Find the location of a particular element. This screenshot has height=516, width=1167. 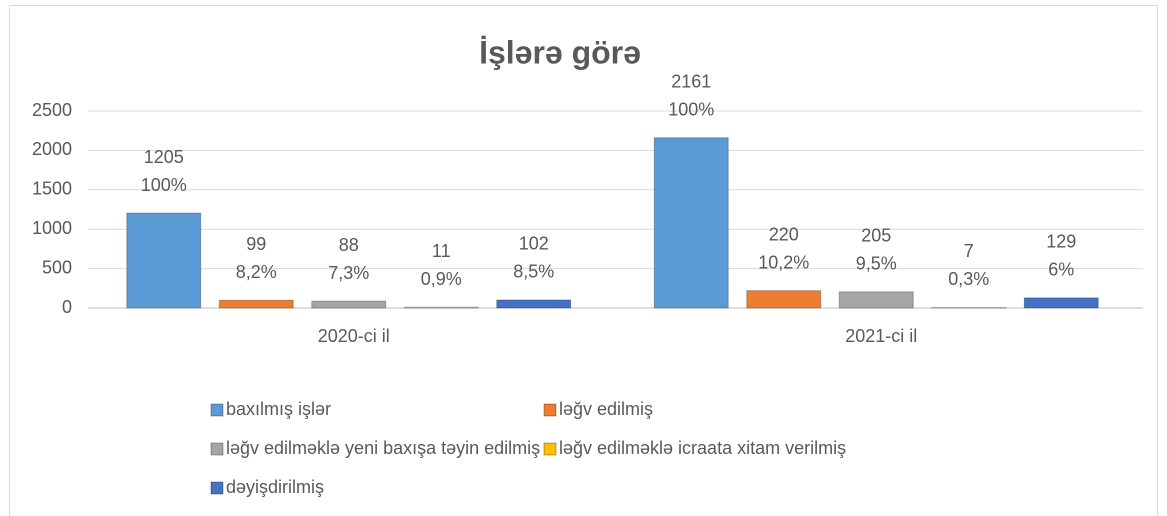

legend-label: ləğv edilməklə icraata xitam verilmiş is located at coordinates (702, 448).